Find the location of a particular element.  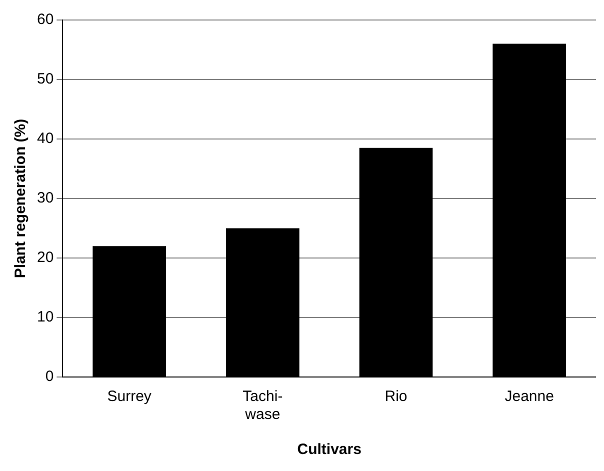

y-tick-label: 20 is located at coordinates (45, 257).